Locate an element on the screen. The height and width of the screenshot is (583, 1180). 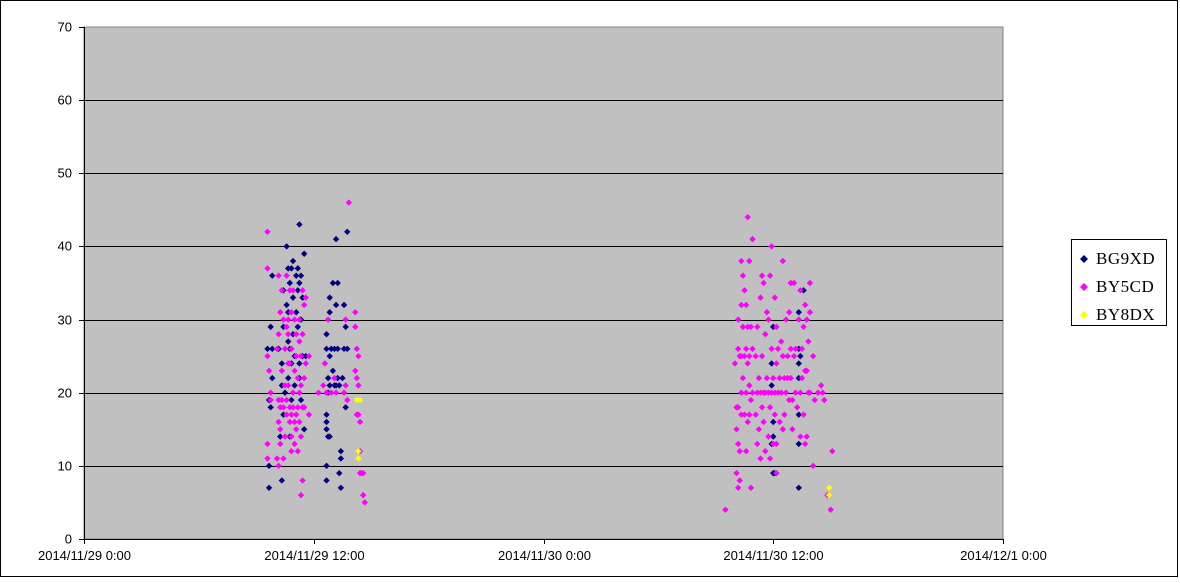
legend-item: BY8DX is located at coordinates (1122, 315).